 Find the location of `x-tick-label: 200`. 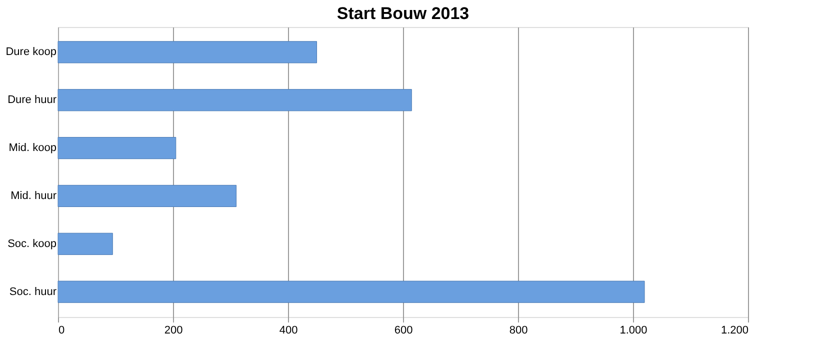

x-tick-label: 200 is located at coordinates (173, 330).